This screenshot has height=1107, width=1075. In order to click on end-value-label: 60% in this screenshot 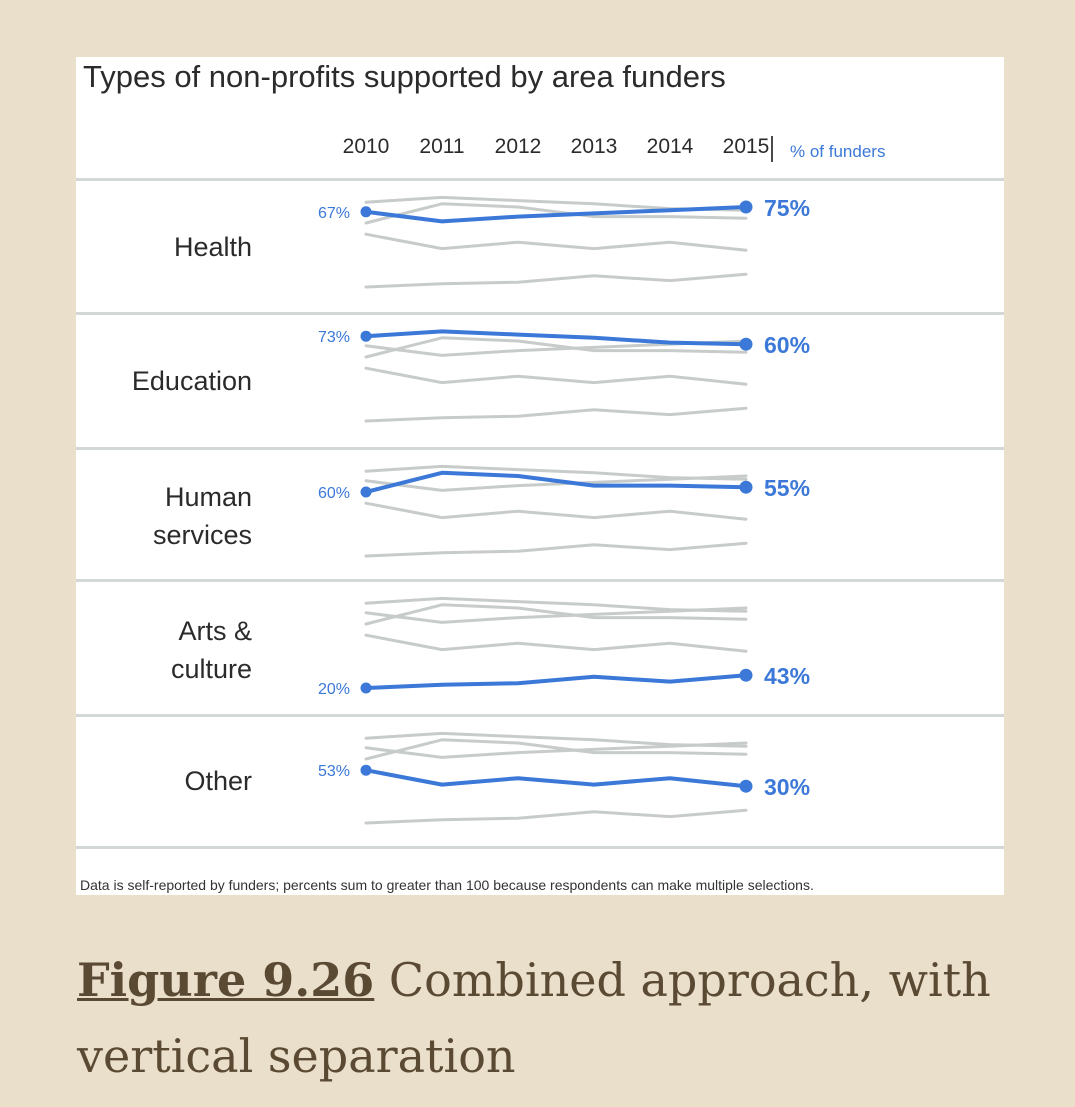, I will do `click(787, 345)`.